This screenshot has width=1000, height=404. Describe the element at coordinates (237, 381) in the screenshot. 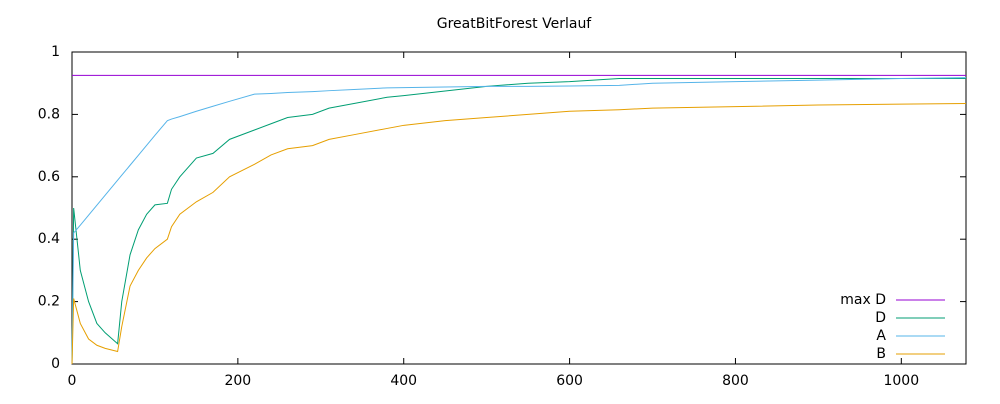

I see `x-tick-label: 200` at that location.